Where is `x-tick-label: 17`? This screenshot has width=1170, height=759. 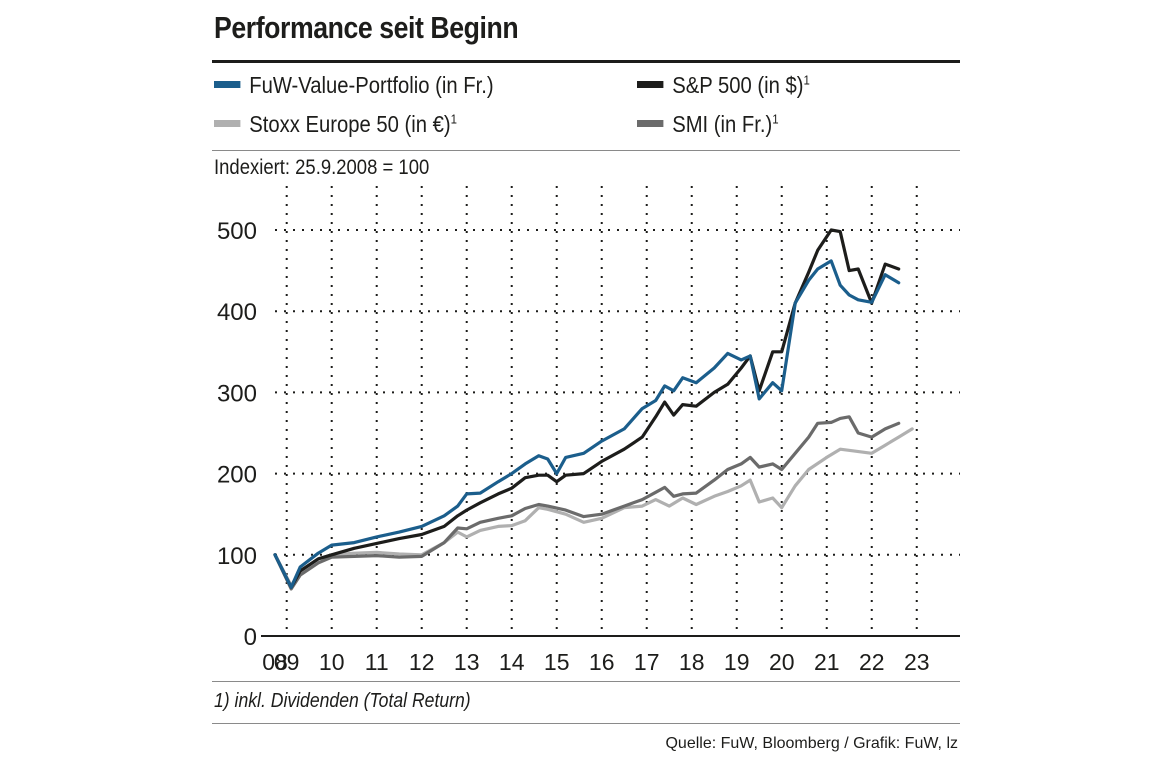
x-tick-label: 17 is located at coordinates (647, 662).